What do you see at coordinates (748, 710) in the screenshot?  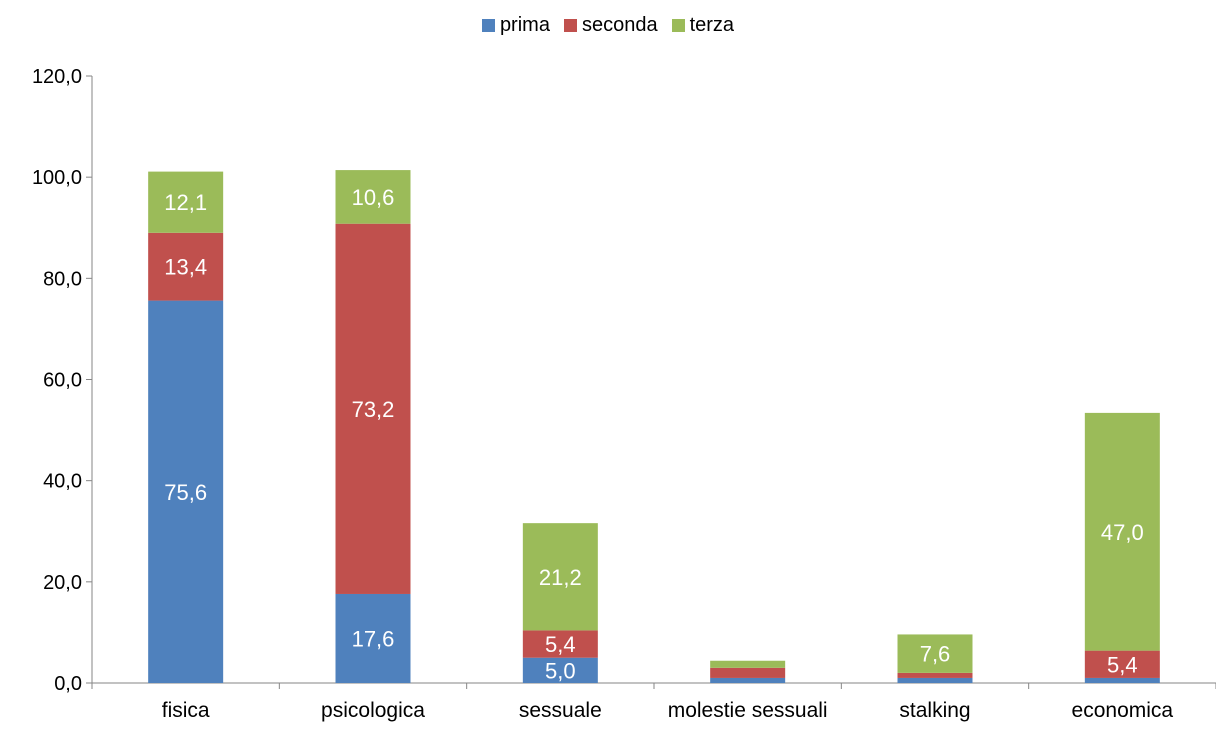 I see `x-tick-label: molestie sessuali` at bounding box center [748, 710].